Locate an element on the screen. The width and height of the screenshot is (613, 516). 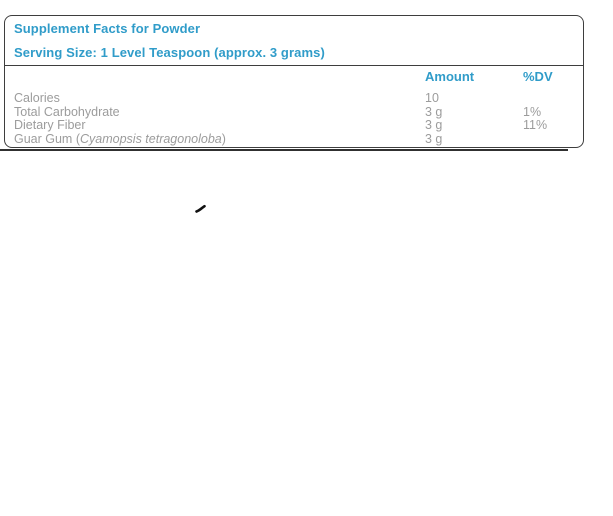
table-row: Guar Gum (Cyamopsis tetragonoloba) 3 g is located at coordinates (294, 139).